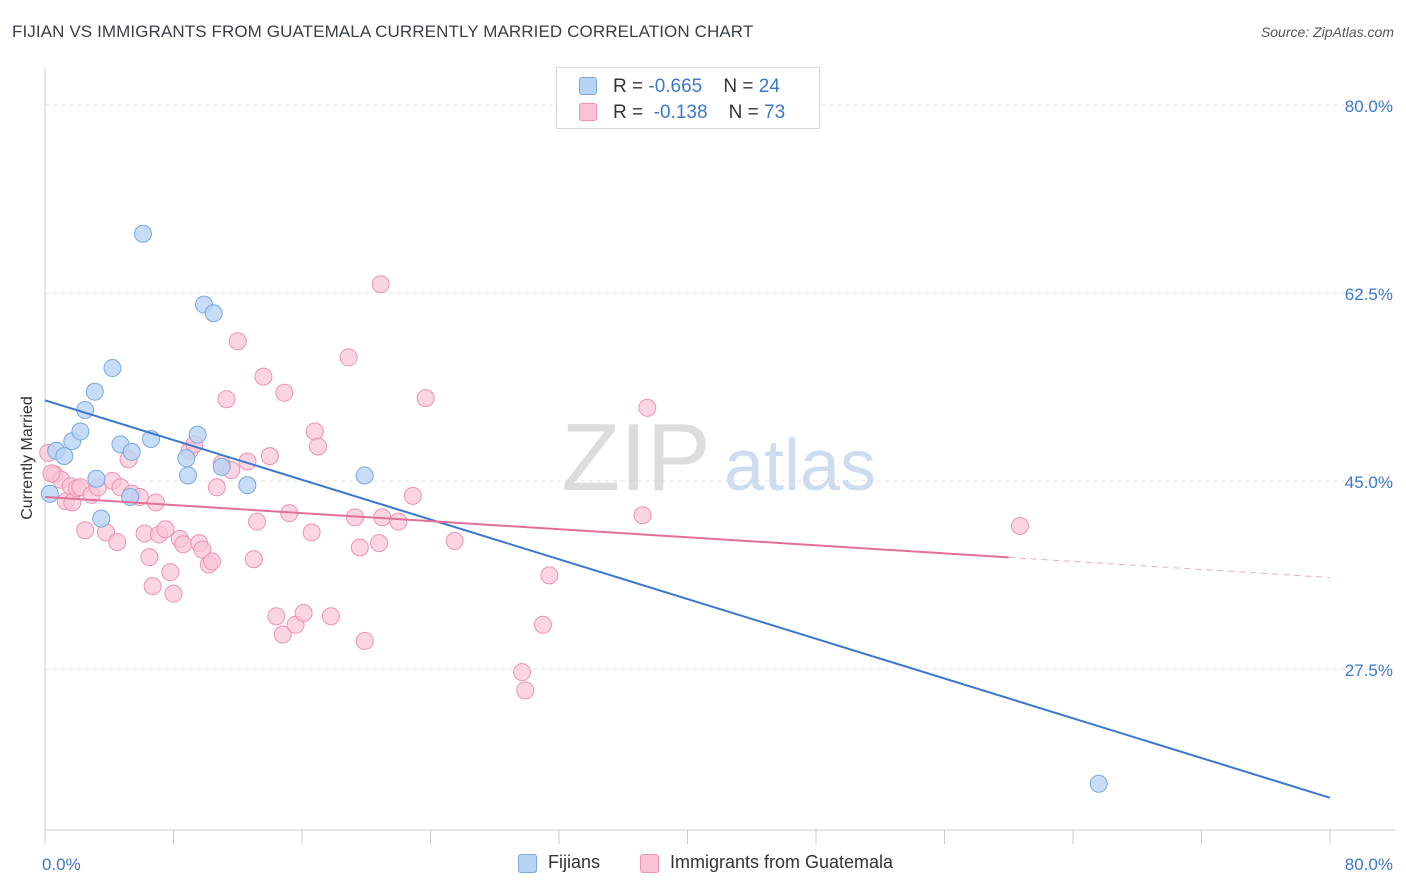 This screenshot has width=1406, height=892. Describe the element at coordinates (574, 862) in the screenshot. I see `bottom-fijians-label: Fijians` at that location.